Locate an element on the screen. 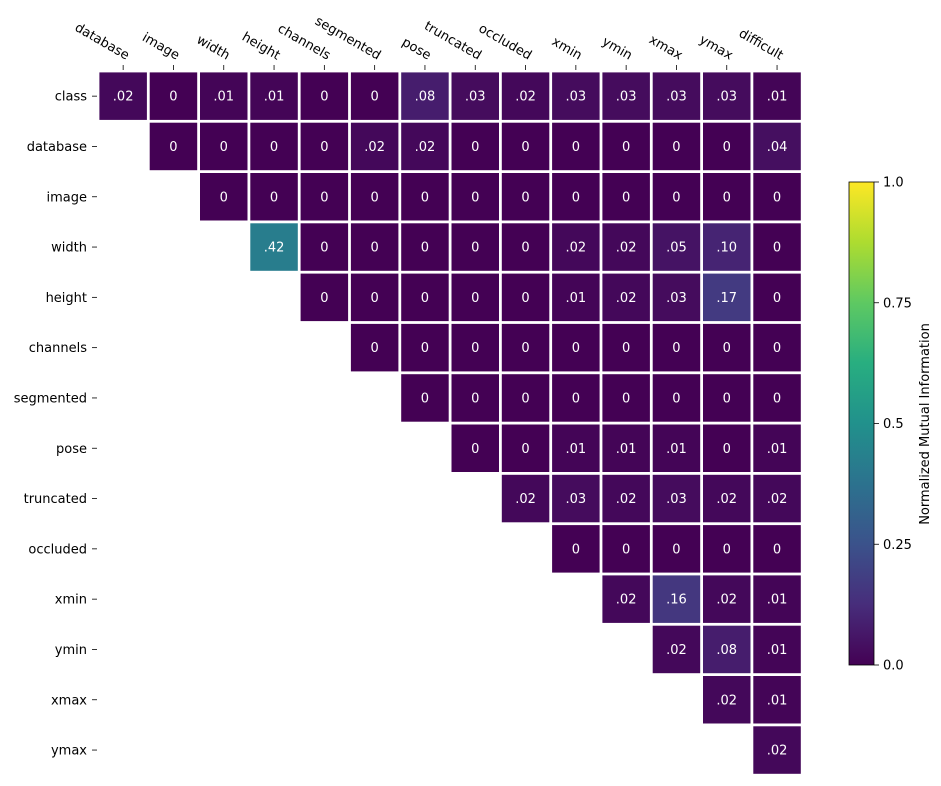 This screenshot has width=941, height=786. cell-value-label: .03 is located at coordinates (676, 499).